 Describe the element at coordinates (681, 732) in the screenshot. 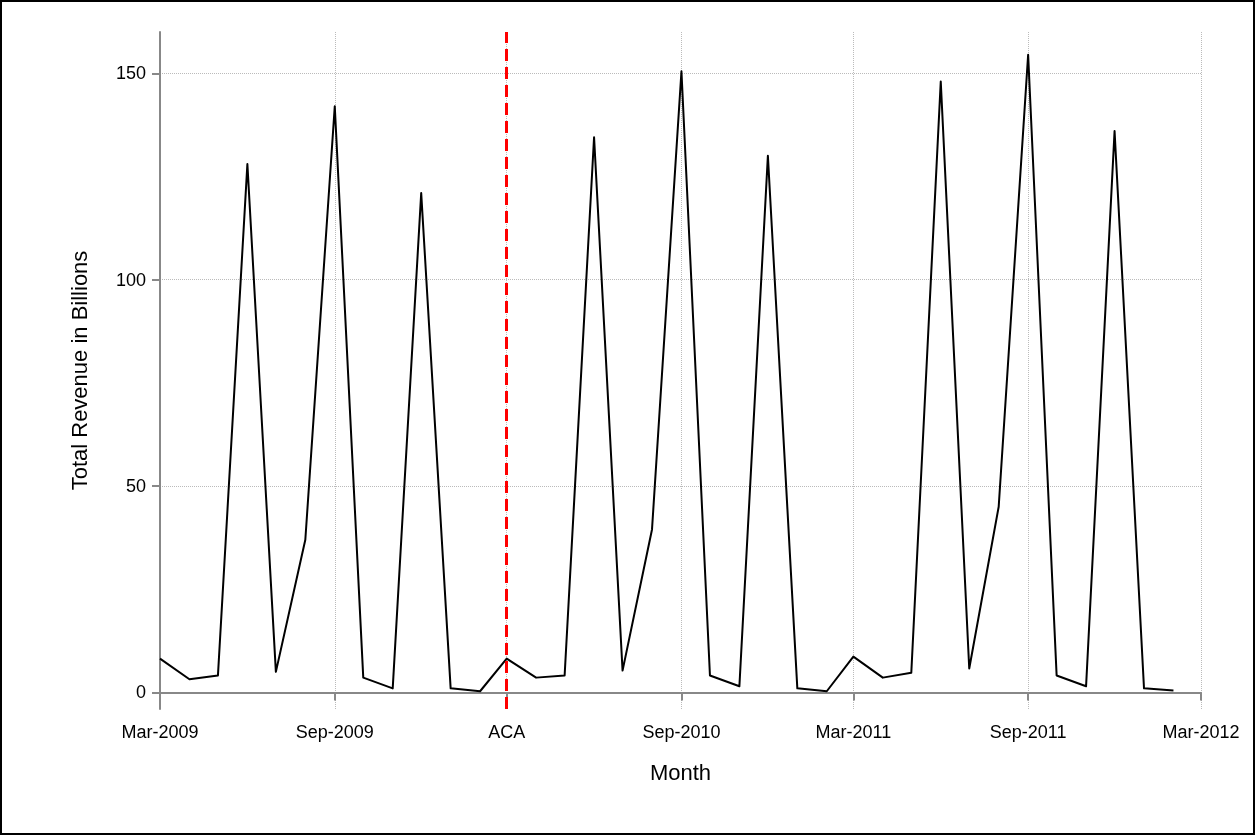

I see `x-tick-label: Sep-2010` at that location.